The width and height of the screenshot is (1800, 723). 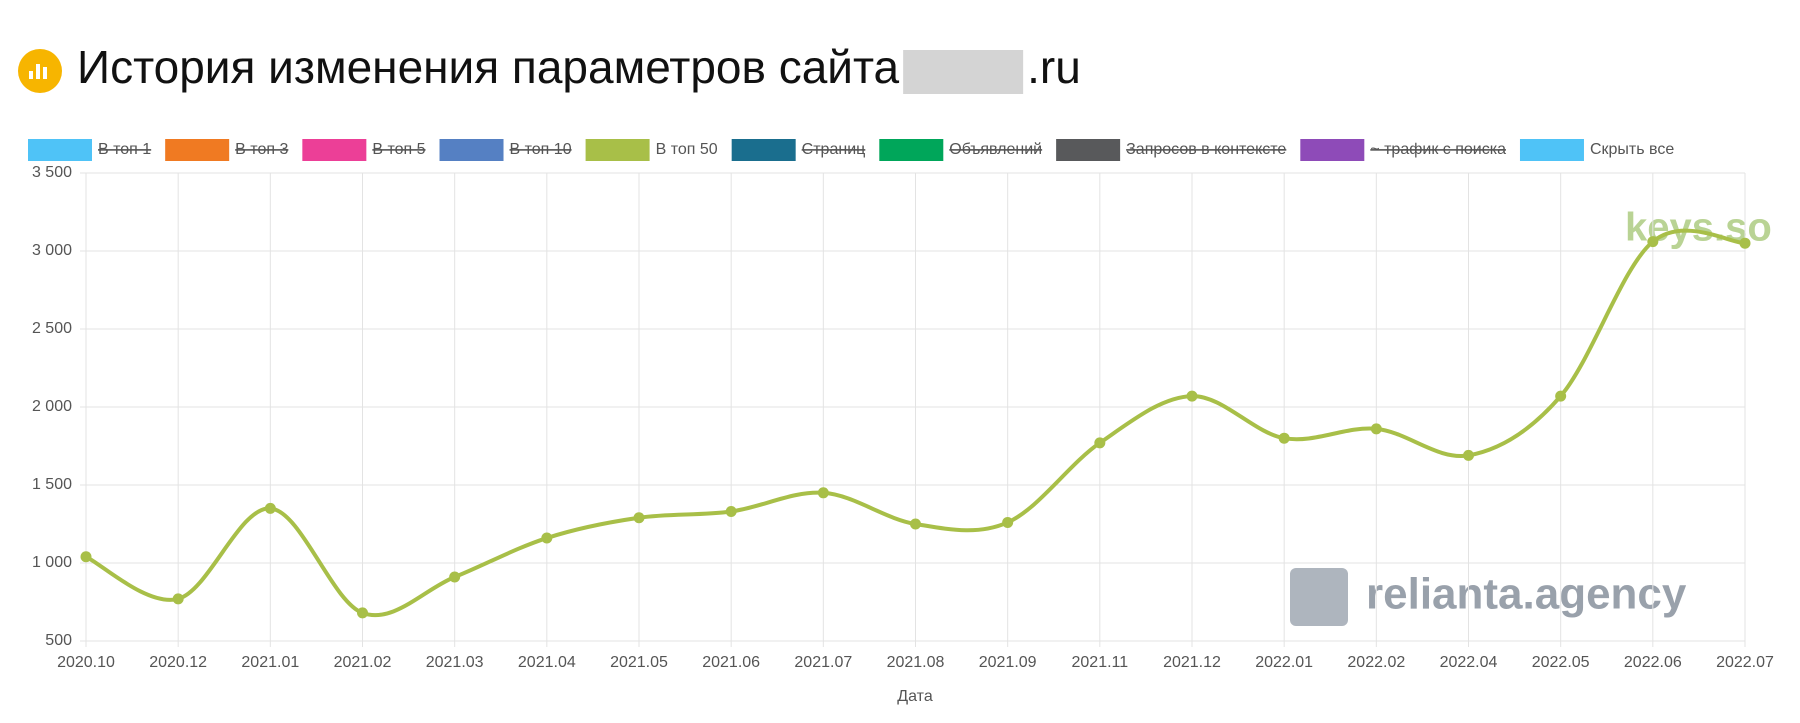 What do you see at coordinates (1054, 67) in the screenshot?
I see `title-suffix: .ru` at bounding box center [1054, 67].